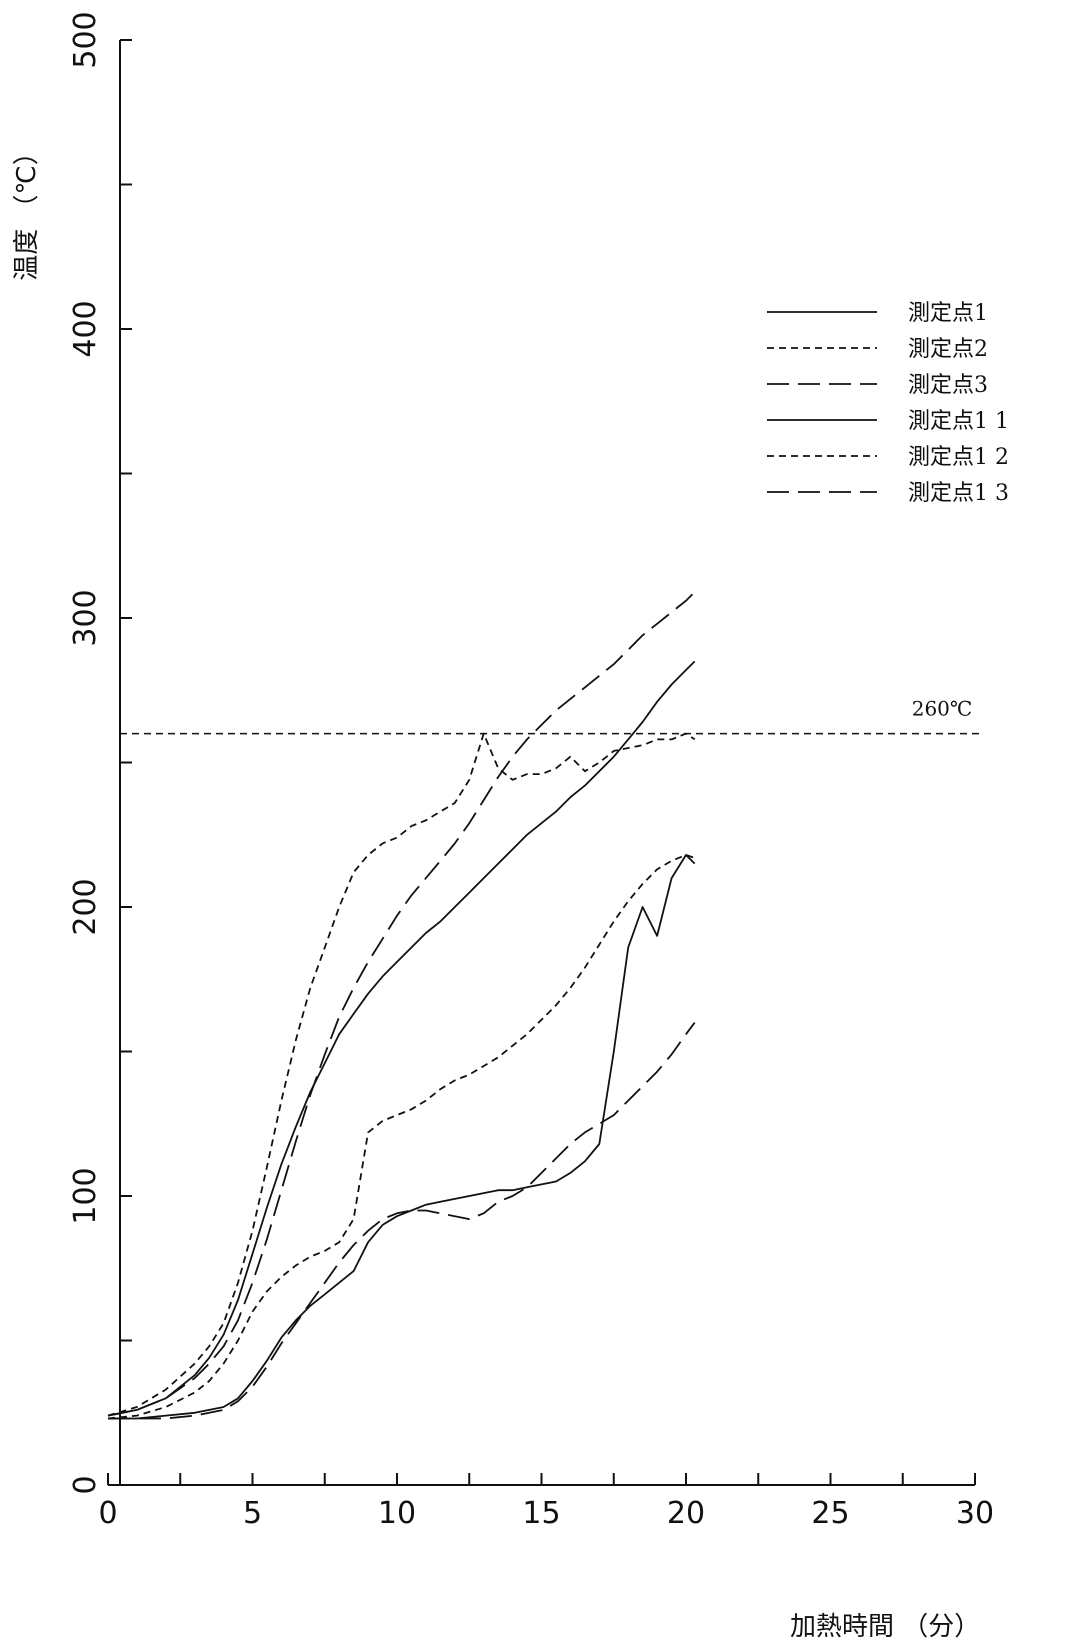  I want to click on y-tick-label: 300, so click(85, 617).